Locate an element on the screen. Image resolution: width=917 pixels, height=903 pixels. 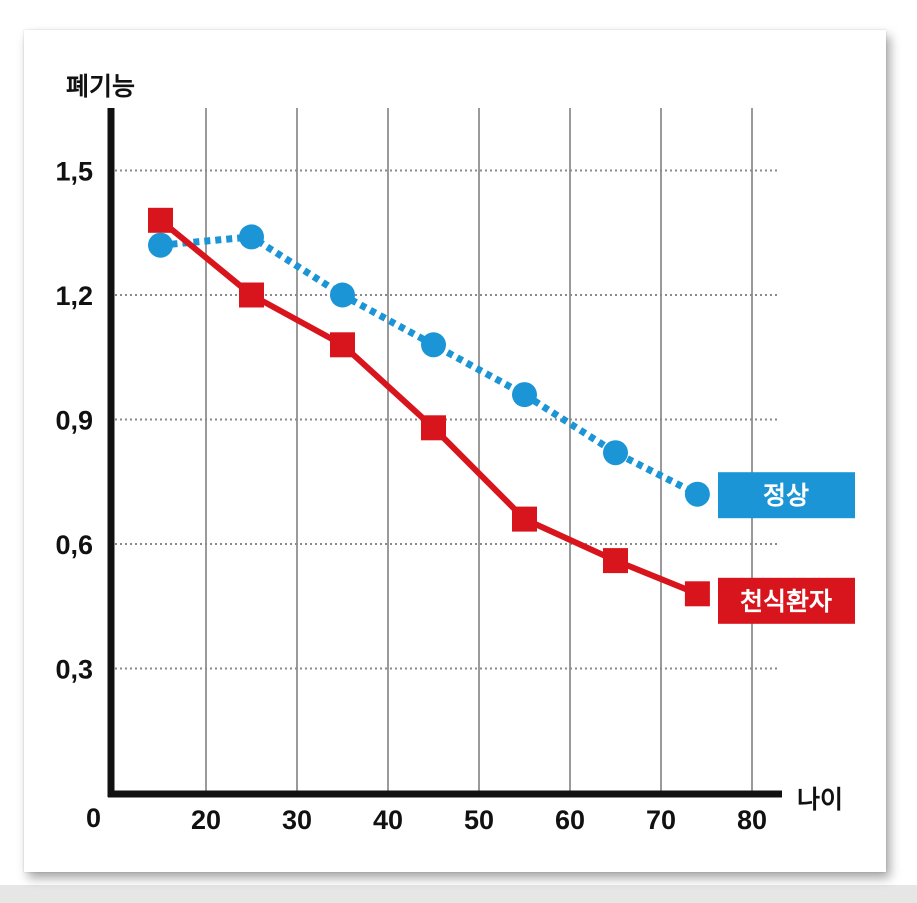
bottom-strip is located at coordinates (458, 894).